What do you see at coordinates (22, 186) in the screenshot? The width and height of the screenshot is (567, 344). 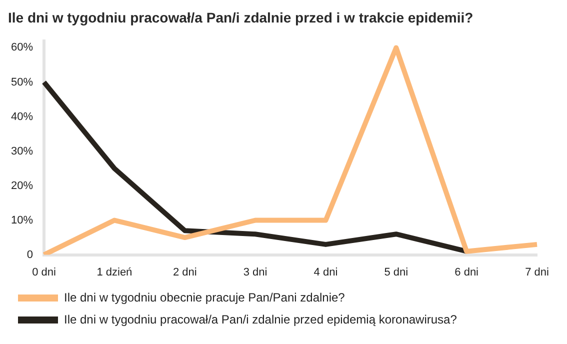 I see `y-tick-label: 20%` at bounding box center [22, 186].